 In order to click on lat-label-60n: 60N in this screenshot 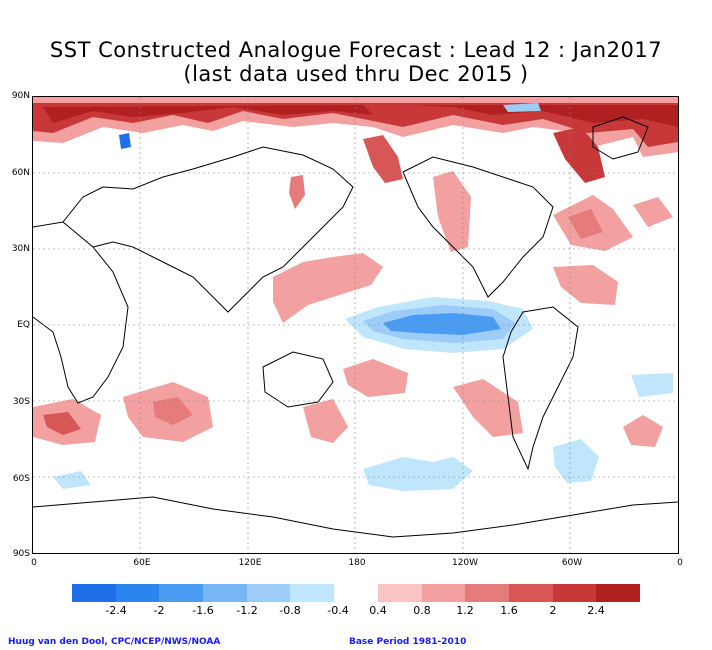, I will do `click(20, 173)`.